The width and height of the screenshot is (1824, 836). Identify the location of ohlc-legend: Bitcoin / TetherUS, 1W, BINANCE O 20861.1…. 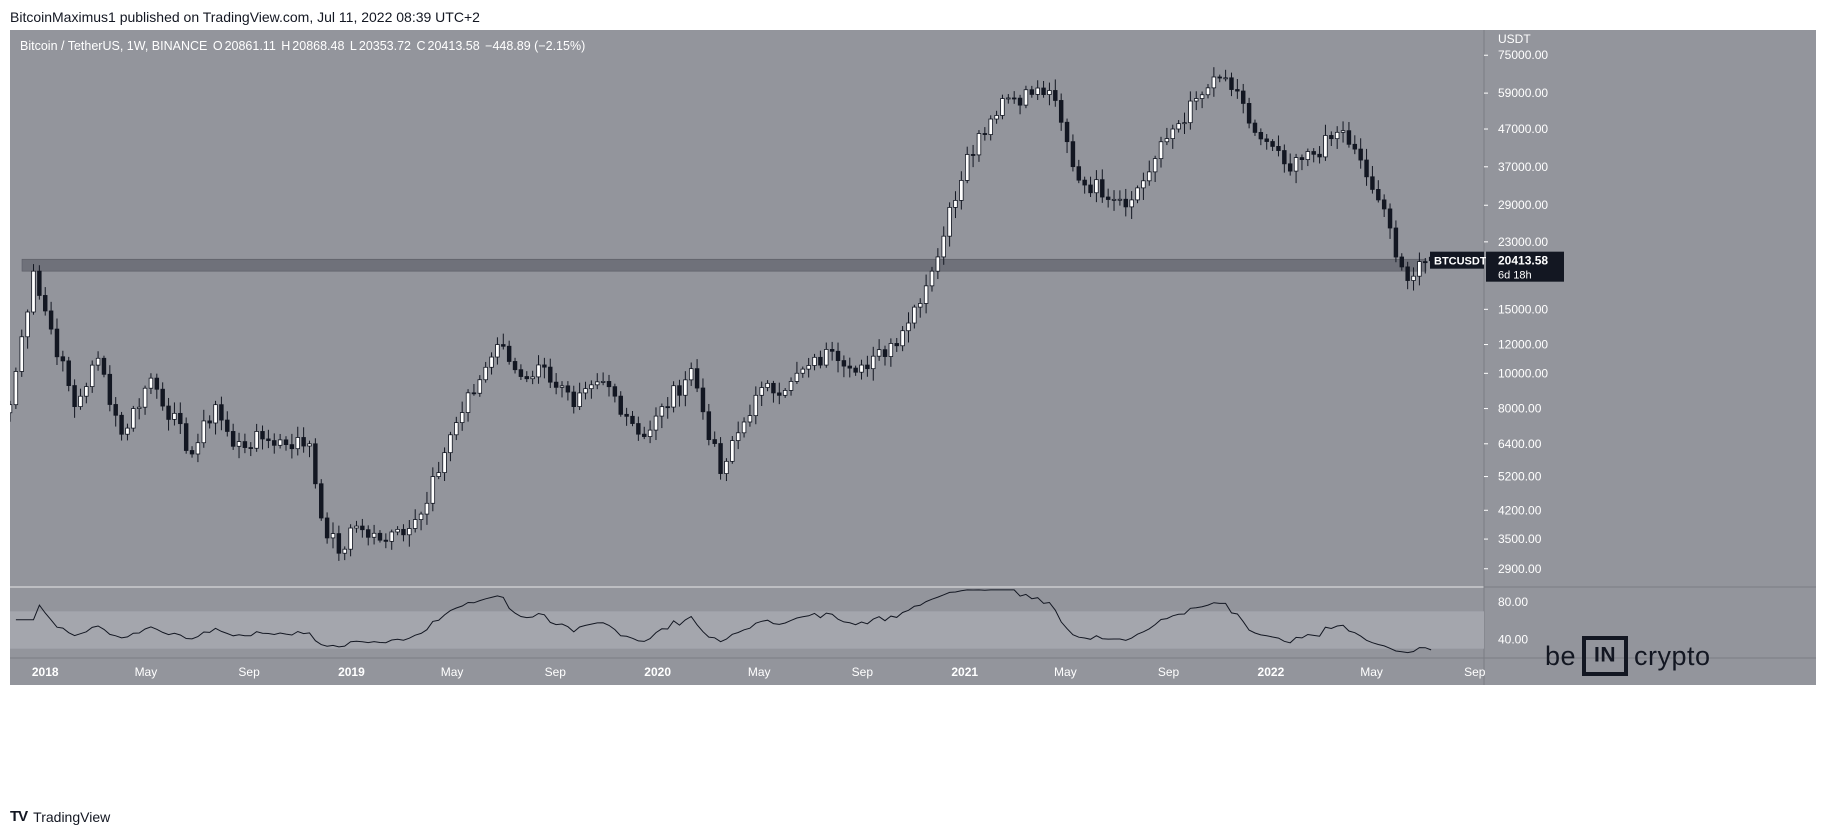
(303, 46).